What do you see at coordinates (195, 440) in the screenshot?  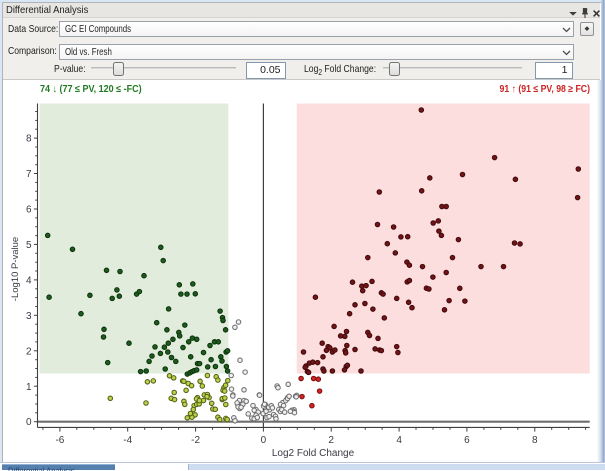 I see `svg-text: -2` at bounding box center [195, 440].